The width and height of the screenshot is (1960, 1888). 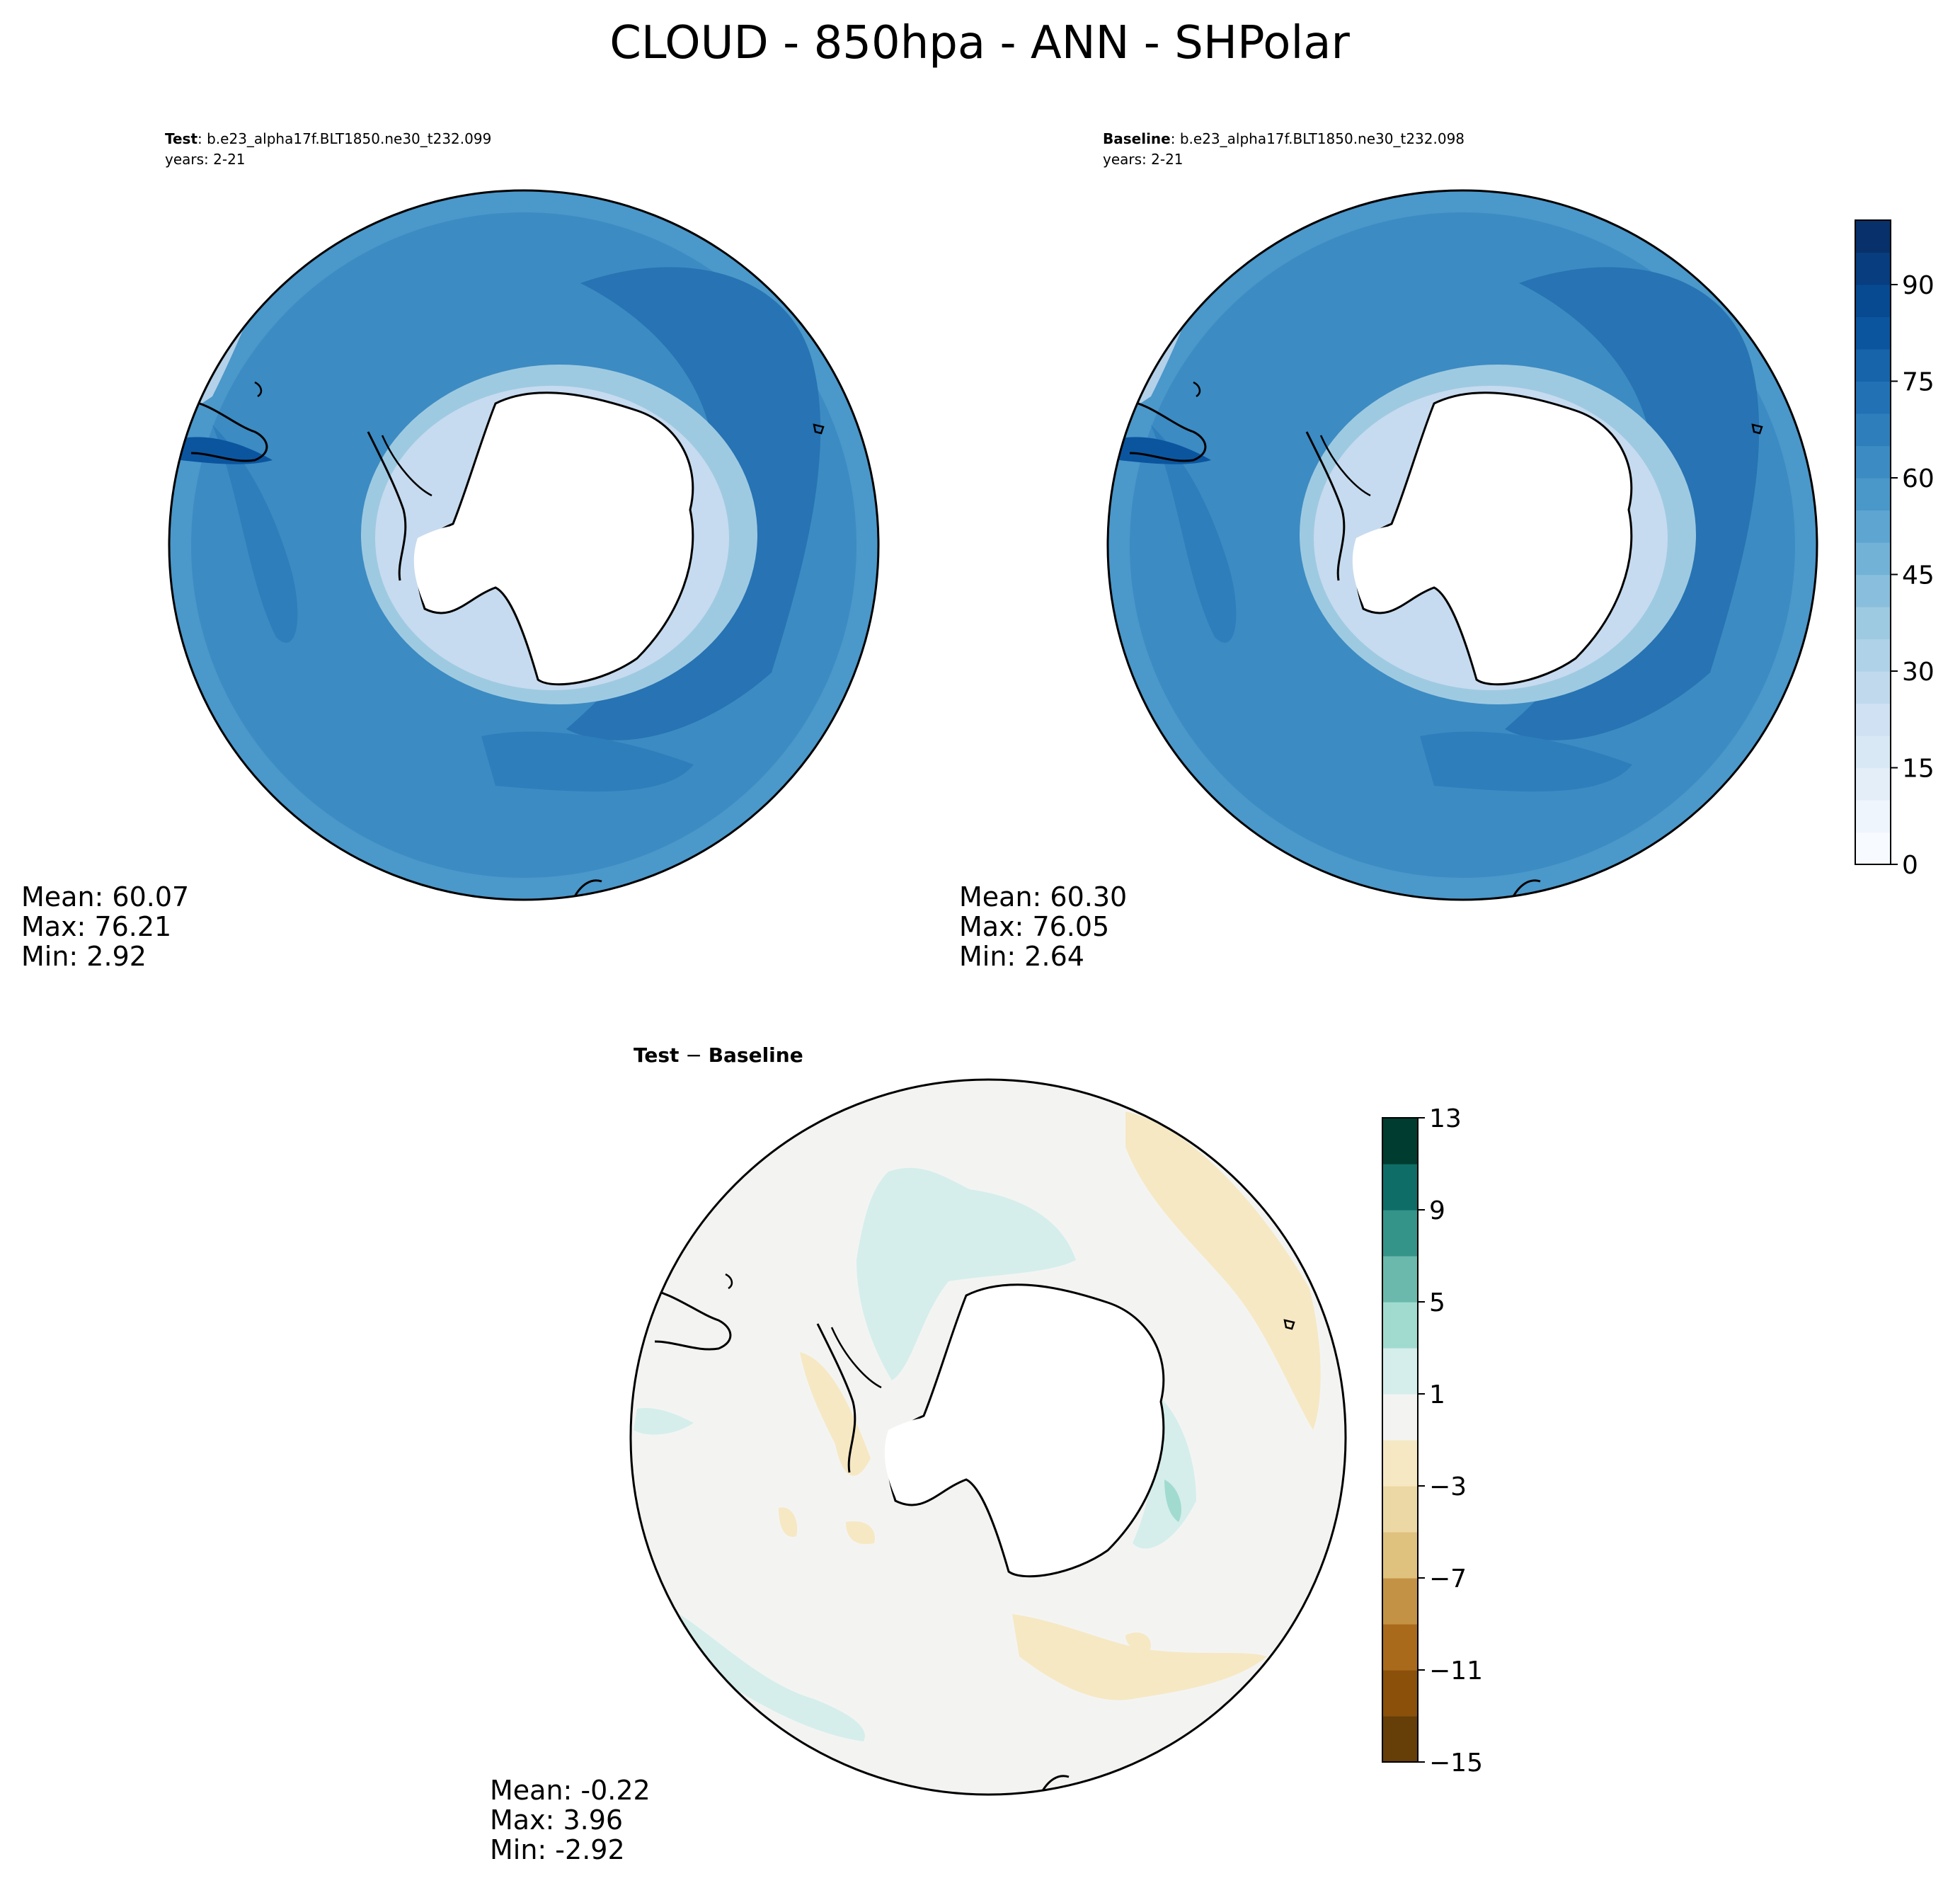 What do you see at coordinates (556, 1820) in the screenshot?
I see `diff-max: Max: 3.96` at bounding box center [556, 1820].